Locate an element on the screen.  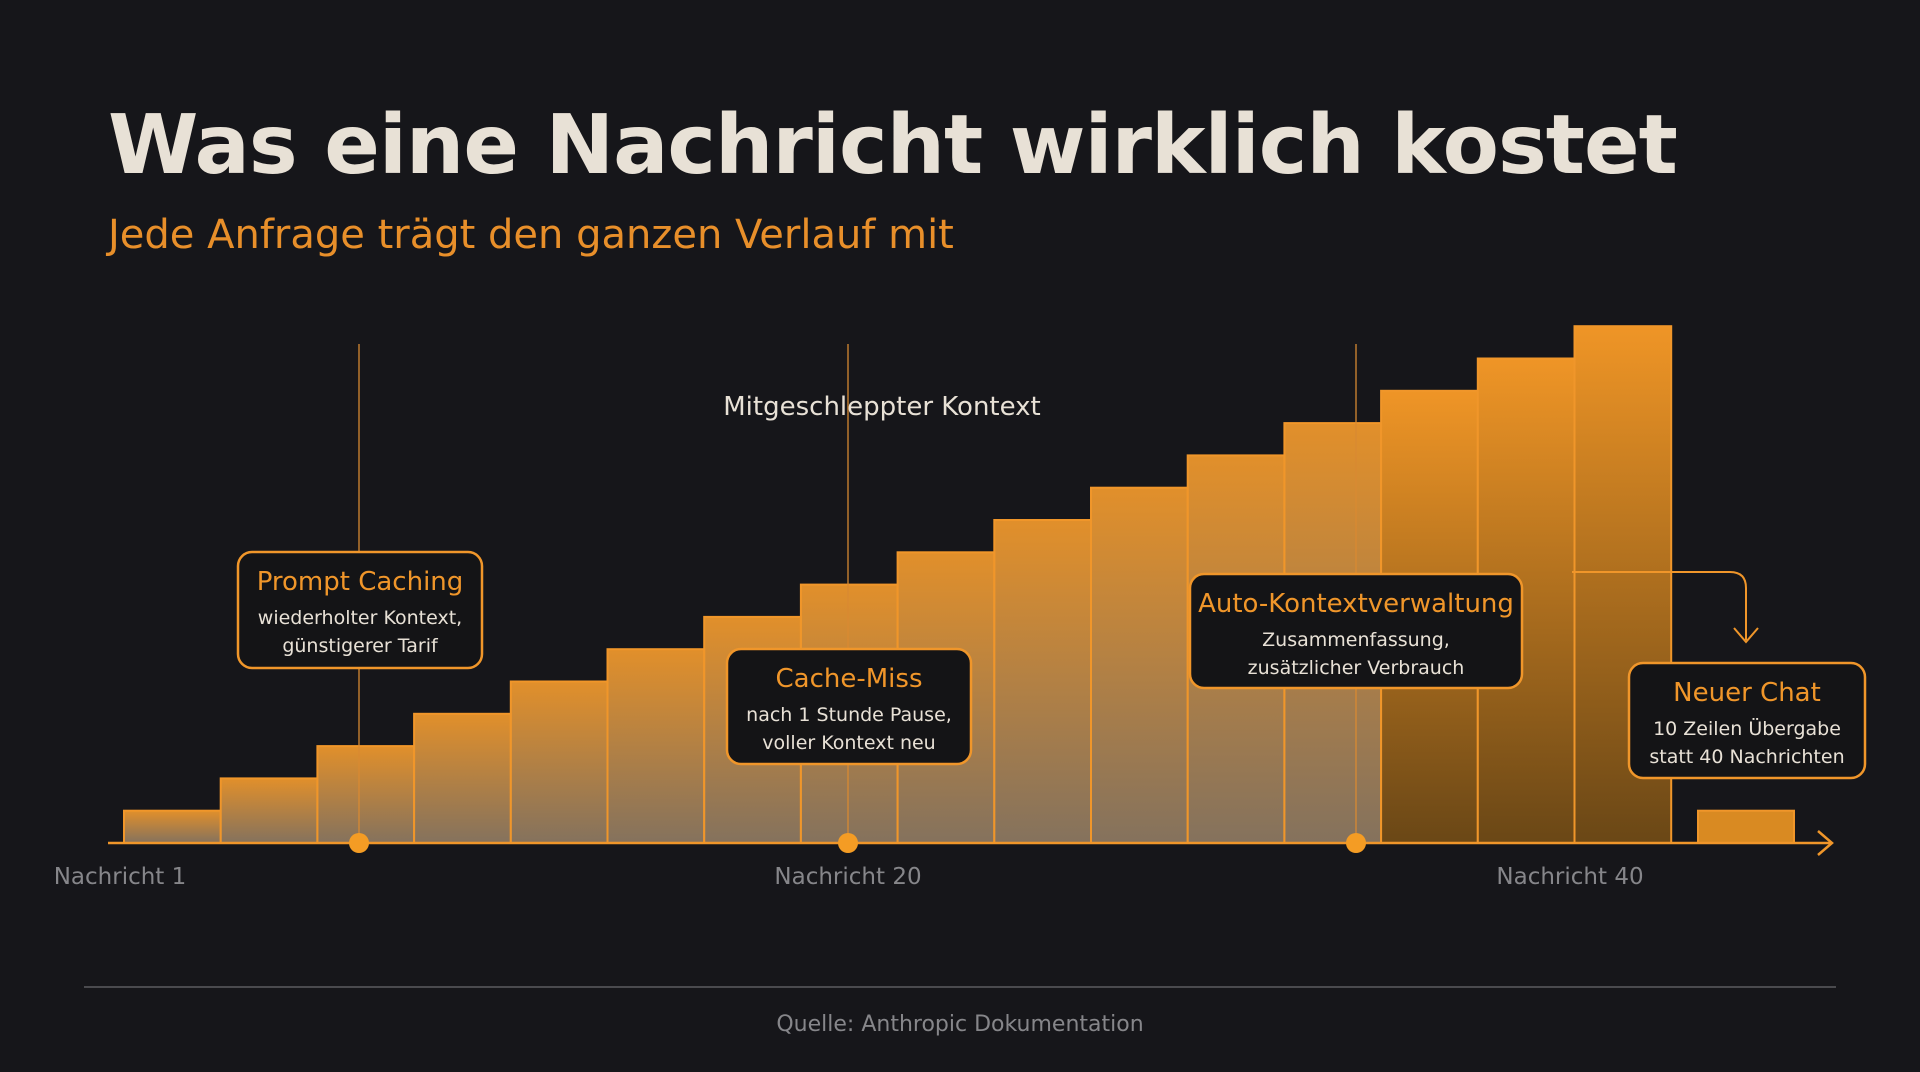
callout-title: Neuer Chat is located at coordinates (1747, 693).